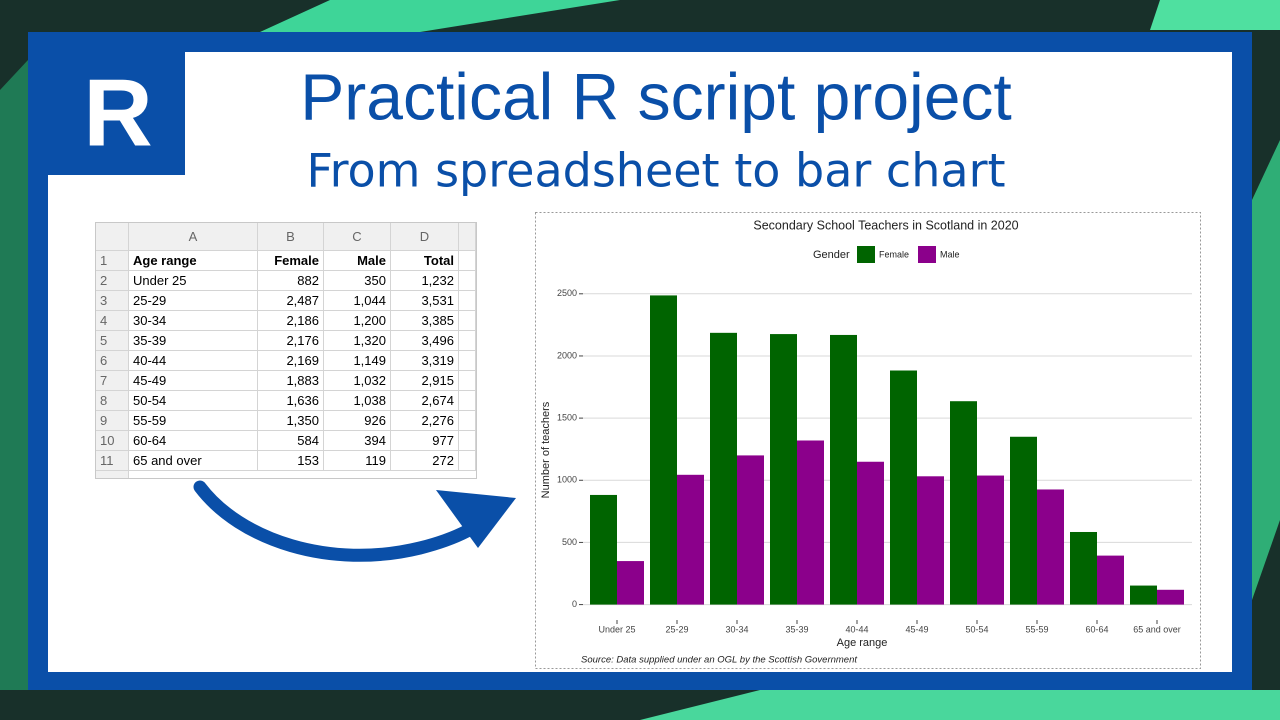 This screenshot has height=720, width=1280. Describe the element at coordinates (112, 321) in the screenshot. I see `row-number: 4` at that location.